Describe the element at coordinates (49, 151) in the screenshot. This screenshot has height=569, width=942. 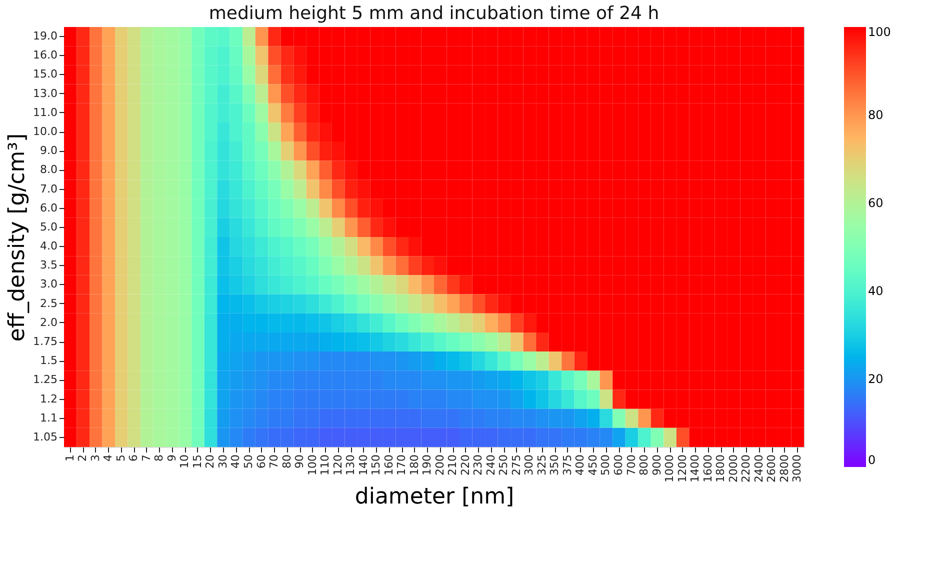
I see `y-tick-label: 9.0` at that location.